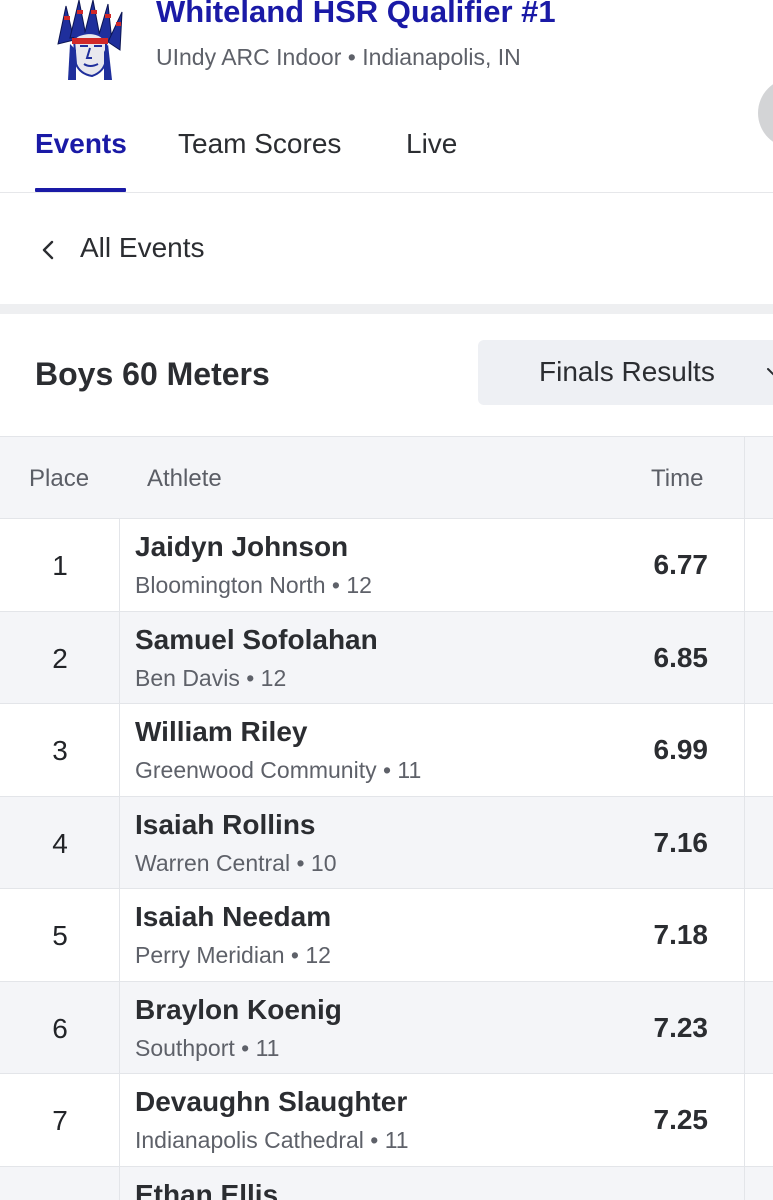 This screenshot has width=773, height=1200. Describe the element at coordinates (681, 1027) in the screenshot. I see `time-cell: 7.23` at that location.